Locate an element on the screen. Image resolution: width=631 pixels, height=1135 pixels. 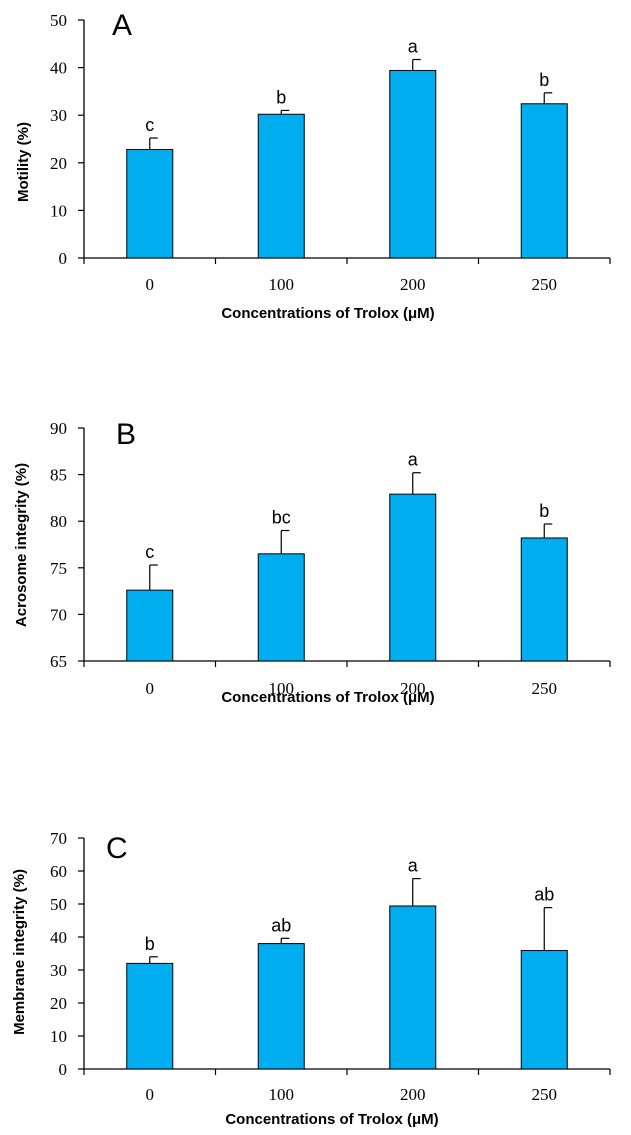
y-tick-label: 80 is located at coordinates (58, 521).